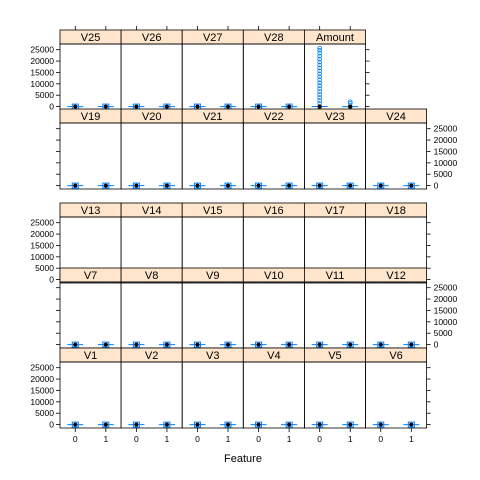 This screenshot has height=480, width=480. I want to click on strip-label: V18, so click(396, 211).